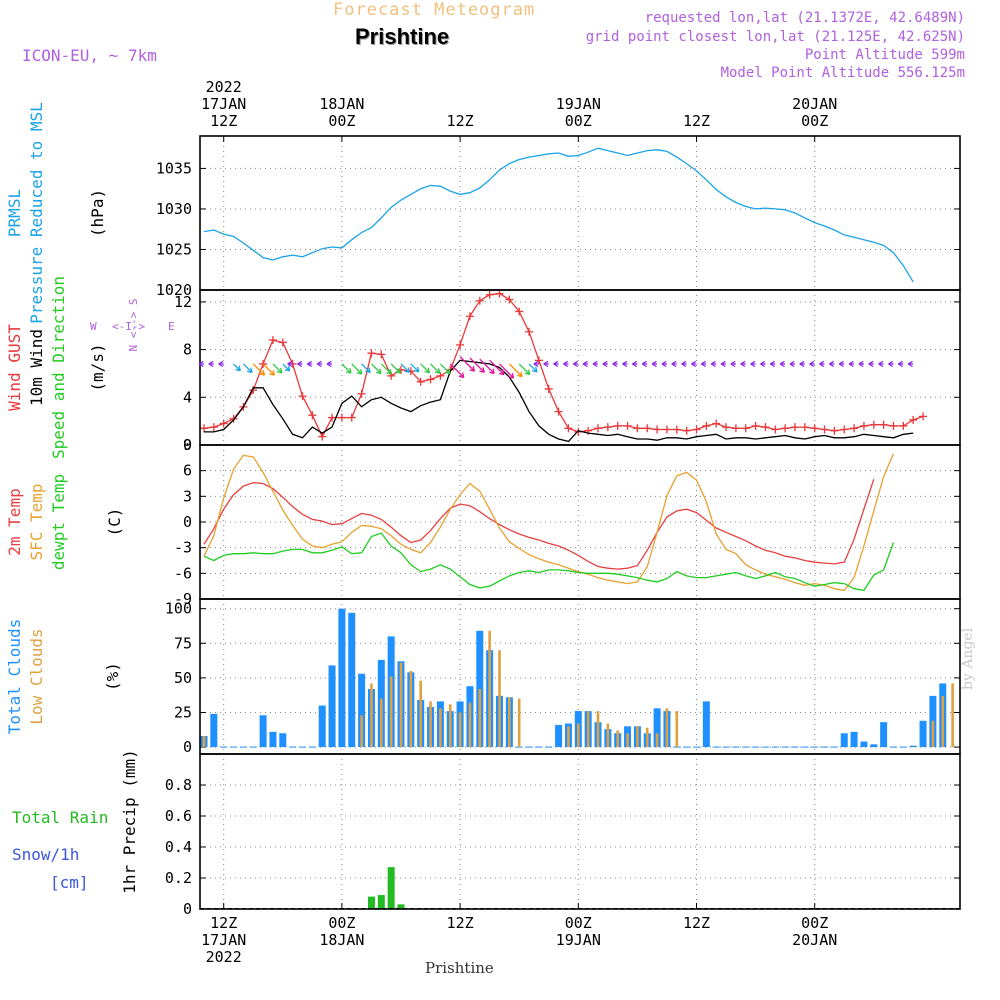  I want to click on location-title: Prishtine, so click(402, 36).